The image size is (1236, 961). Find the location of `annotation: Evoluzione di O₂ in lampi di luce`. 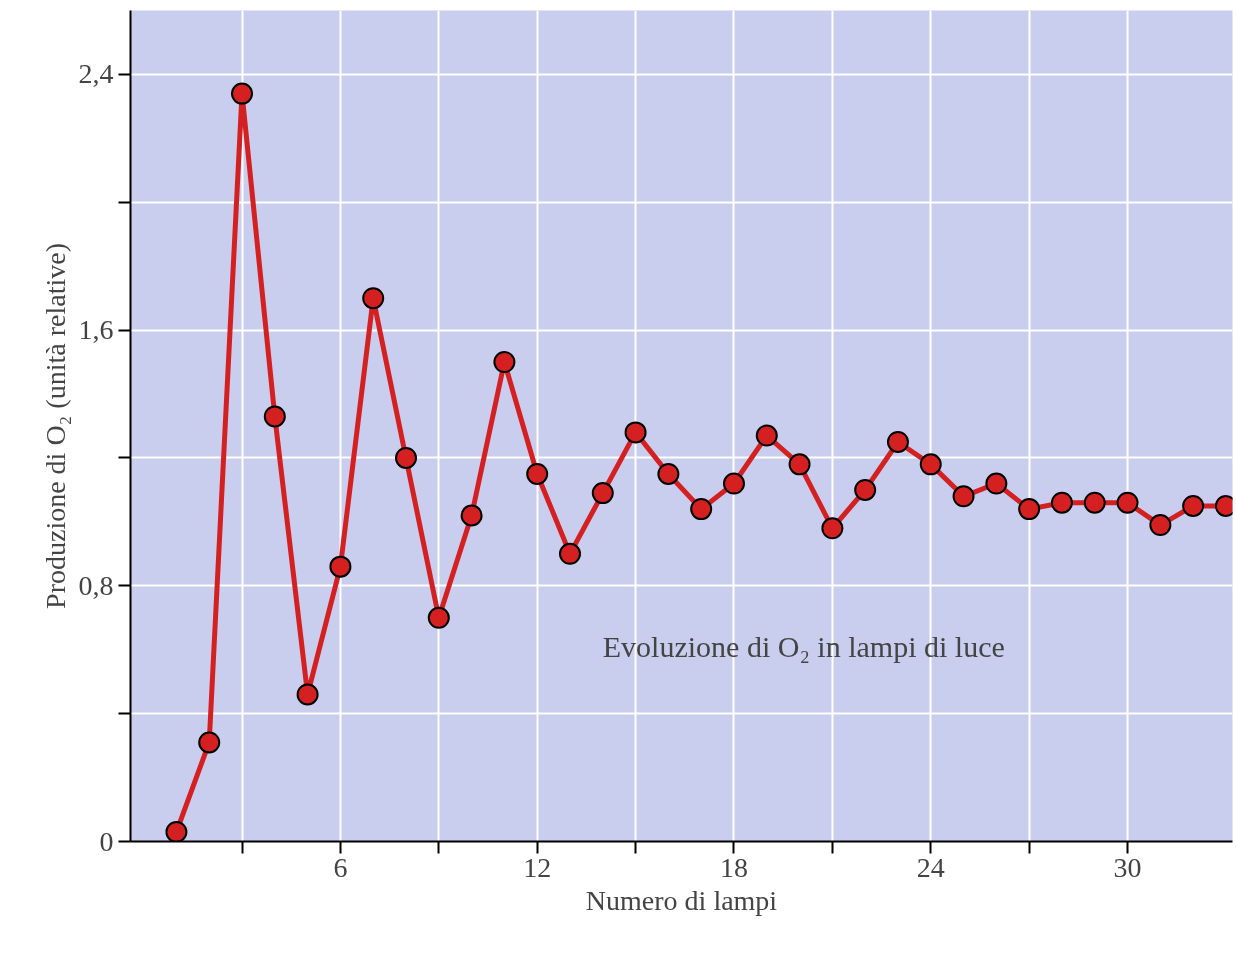

annotation: Evoluzione di O₂ in lampi di luce is located at coordinates (803, 646).